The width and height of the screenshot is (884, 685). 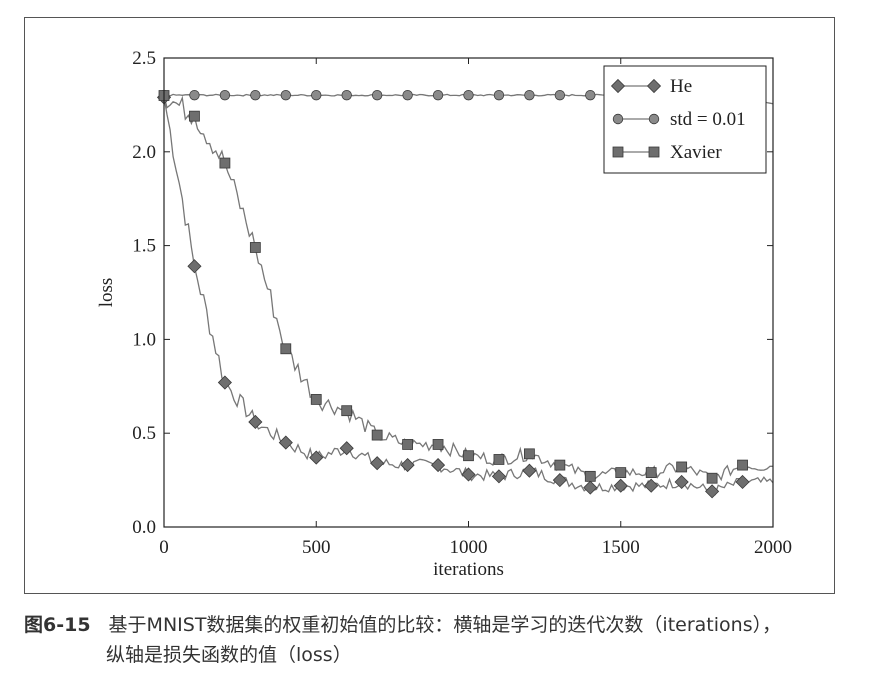 What do you see at coordinates (144, 246) in the screenshot?
I see `y-tick-label: 1.5` at bounding box center [144, 246].